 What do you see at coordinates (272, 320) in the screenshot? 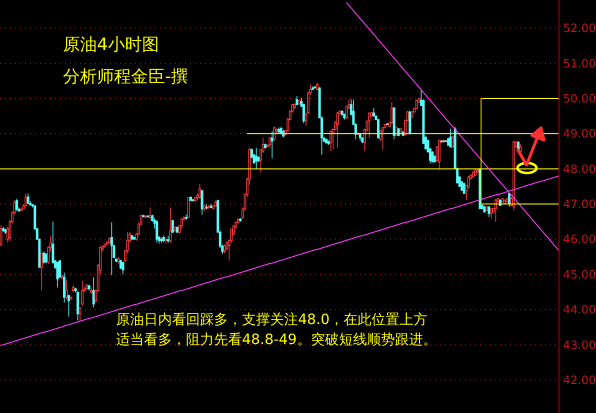
I see `annotation: 原油日内看回踩多，支撑关注48.0，在此位置上方` at bounding box center [272, 320].